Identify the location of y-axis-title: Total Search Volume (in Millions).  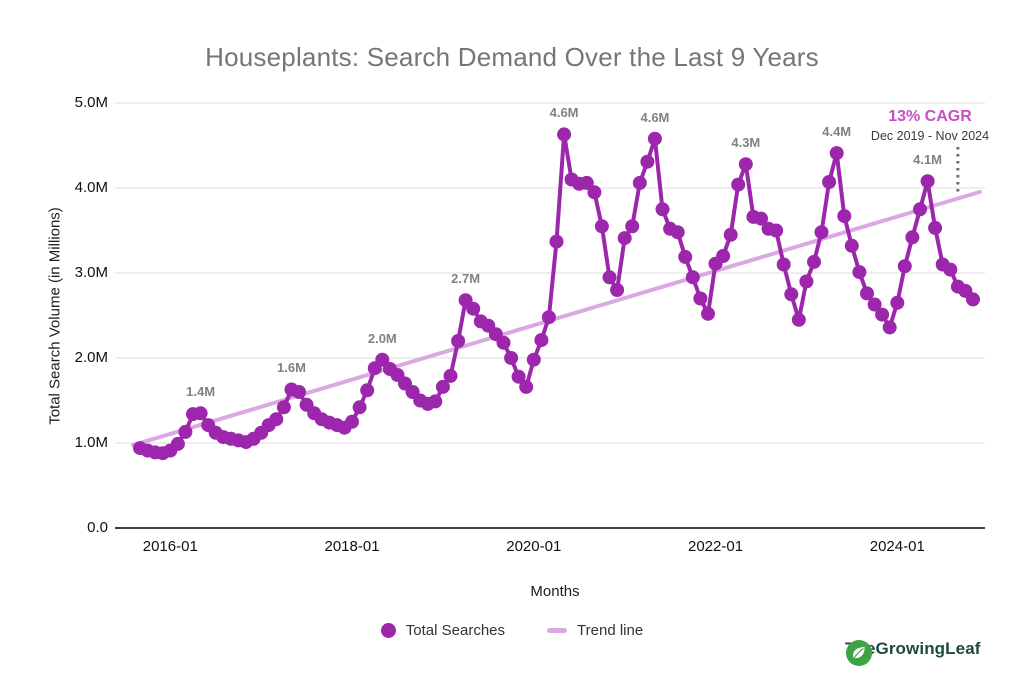
(55, 316).